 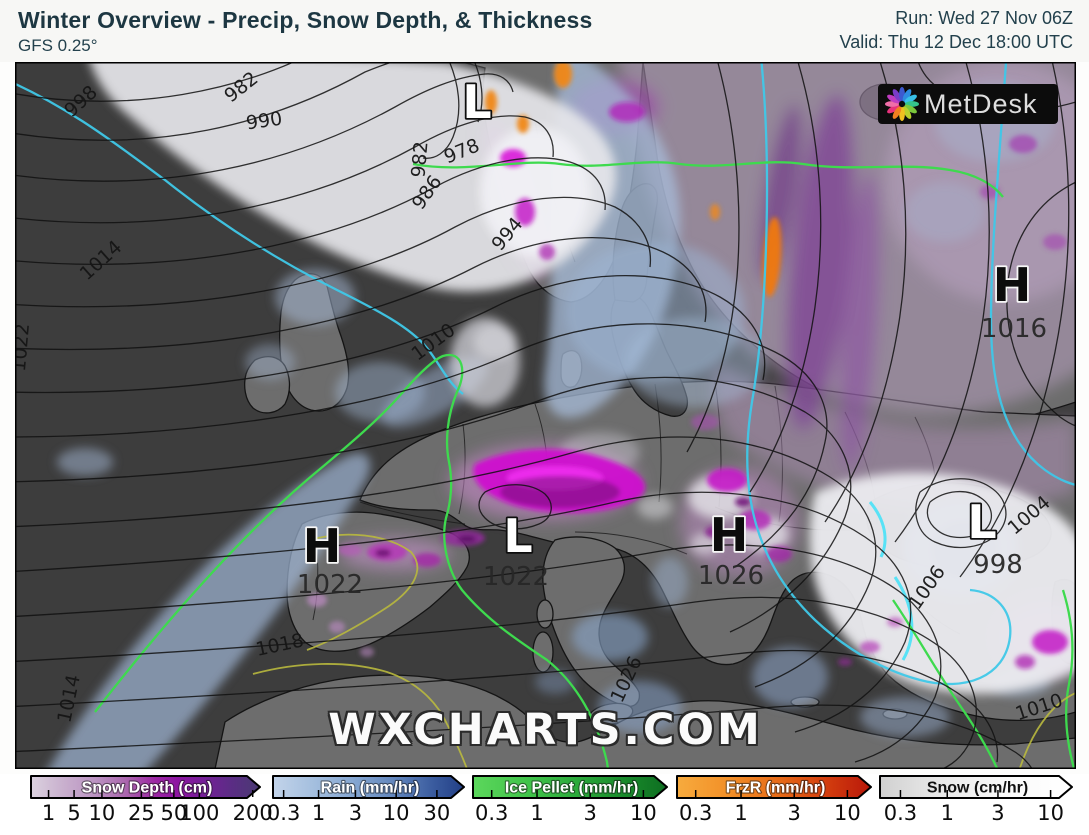 I want to click on model-label: GFS 0.25°, so click(x=58, y=45).